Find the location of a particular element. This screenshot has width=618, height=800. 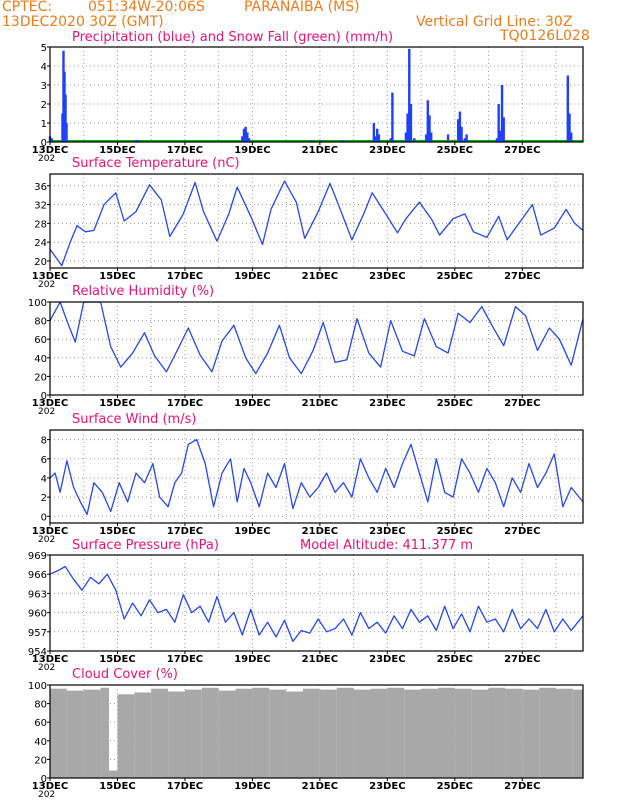

header-source: CPTEC: is located at coordinates (27, 7).